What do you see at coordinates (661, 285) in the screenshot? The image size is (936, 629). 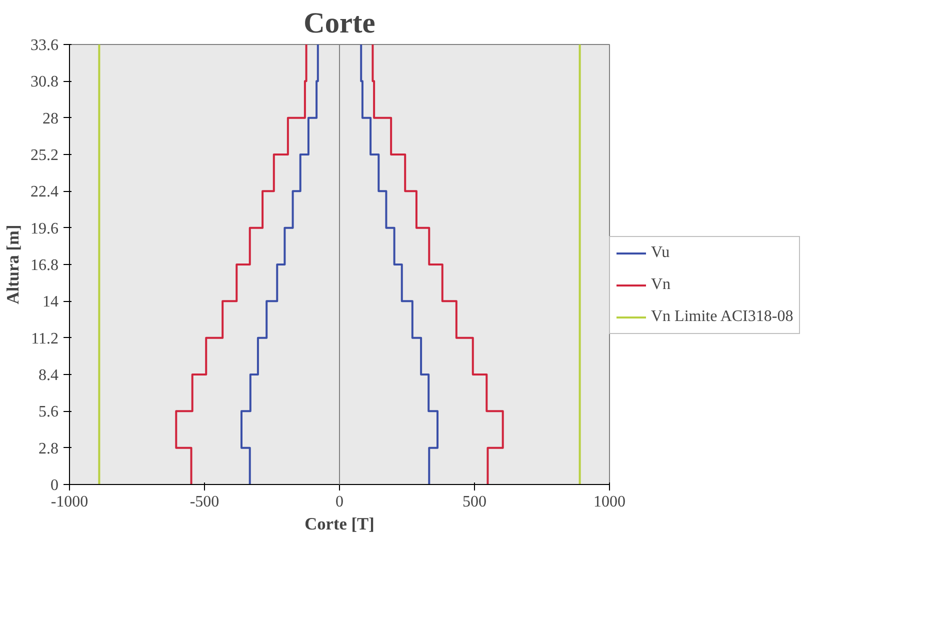 I see `legend-label: Vn` at bounding box center [661, 285].